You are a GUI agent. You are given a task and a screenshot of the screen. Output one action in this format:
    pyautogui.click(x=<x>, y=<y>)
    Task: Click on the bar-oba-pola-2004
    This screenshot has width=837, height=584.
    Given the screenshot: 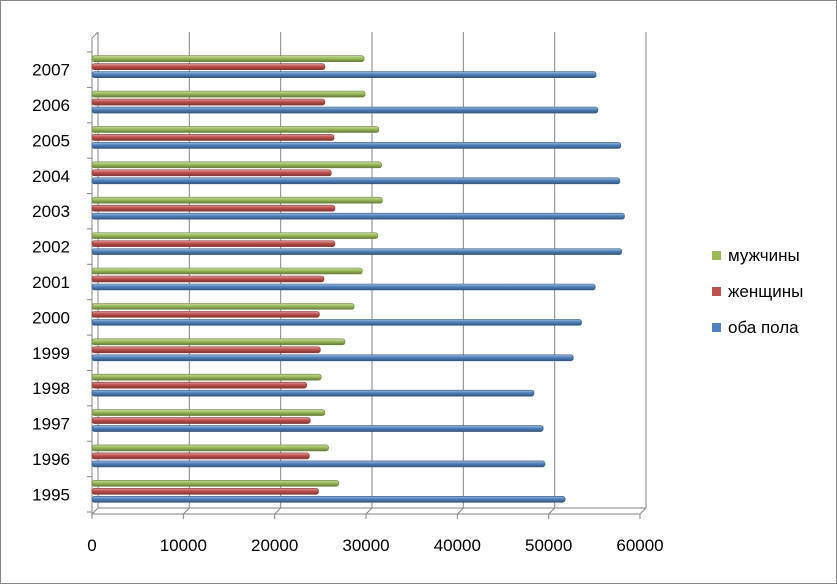 What is the action you would take?
    pyautogui.click(x=356, y=181)
    